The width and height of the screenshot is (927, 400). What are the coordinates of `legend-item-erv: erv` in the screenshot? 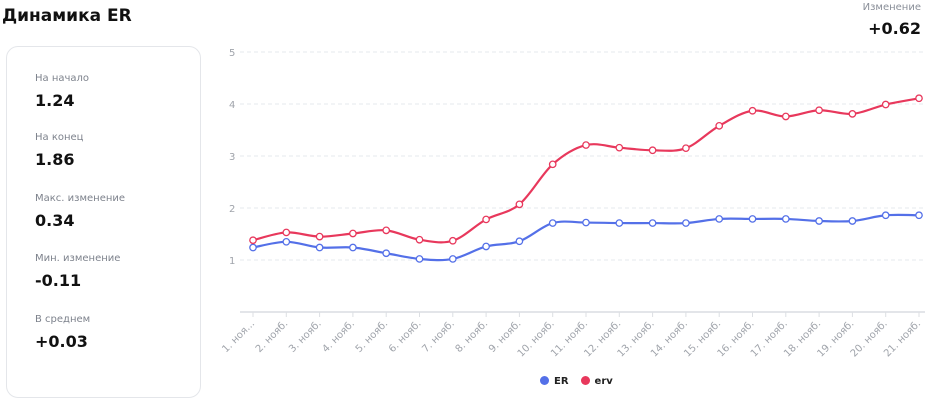 It's located at (596, 381).